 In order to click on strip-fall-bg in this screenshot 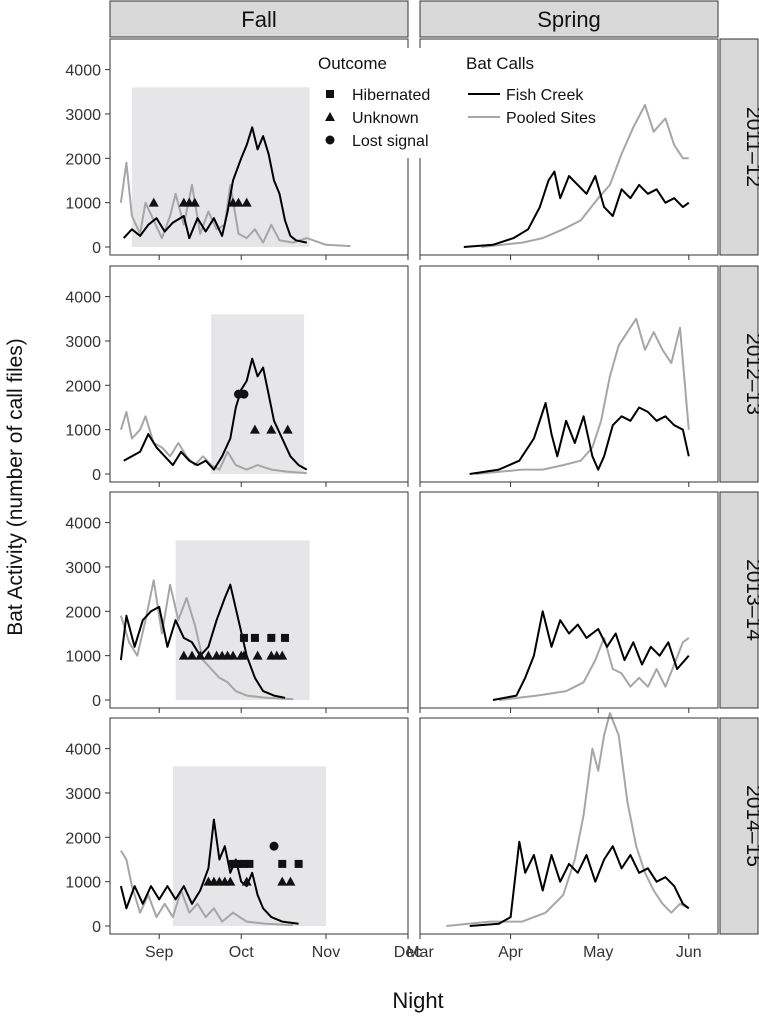, I will do `click(259, 19)`.